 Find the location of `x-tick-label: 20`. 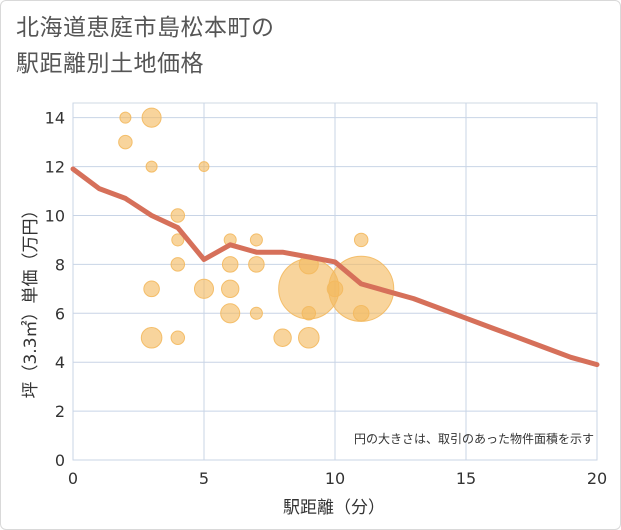

x-tick-label: 20 is located at coordinates (597, 478).